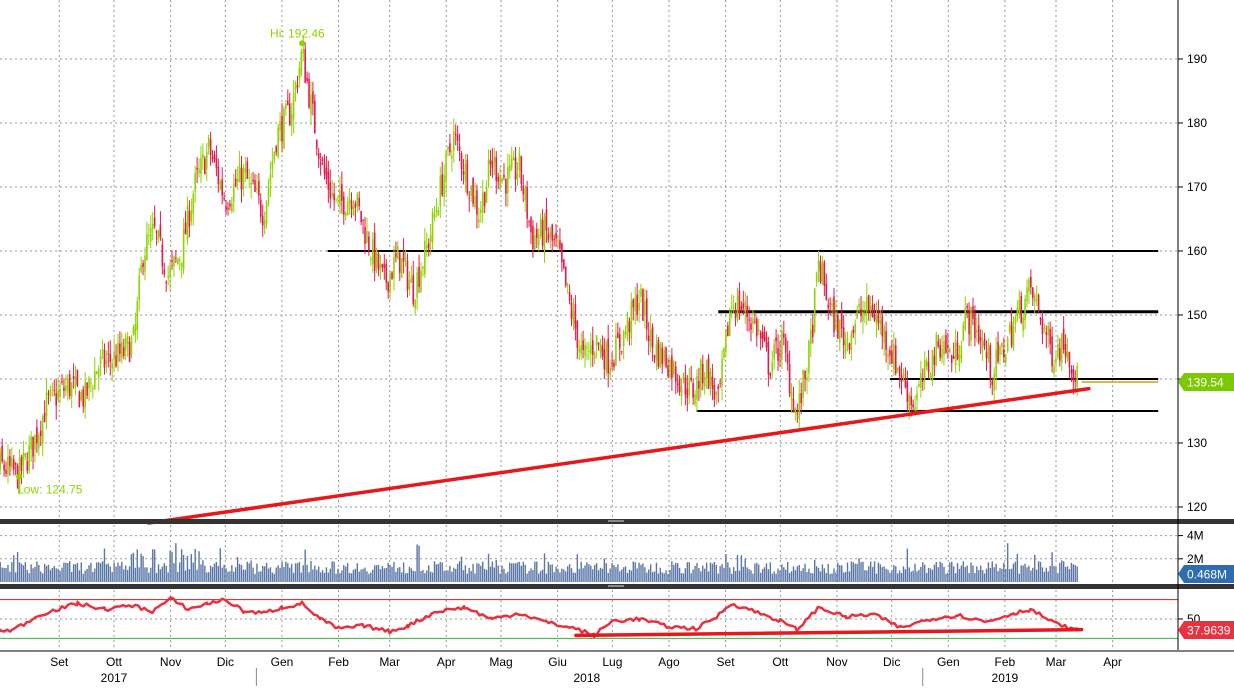 The width and height of the screenshot is (1234, 691). Describe the element at coordinates (1005, 678) in the screenshot. I see `year-label: 2019` at that location.